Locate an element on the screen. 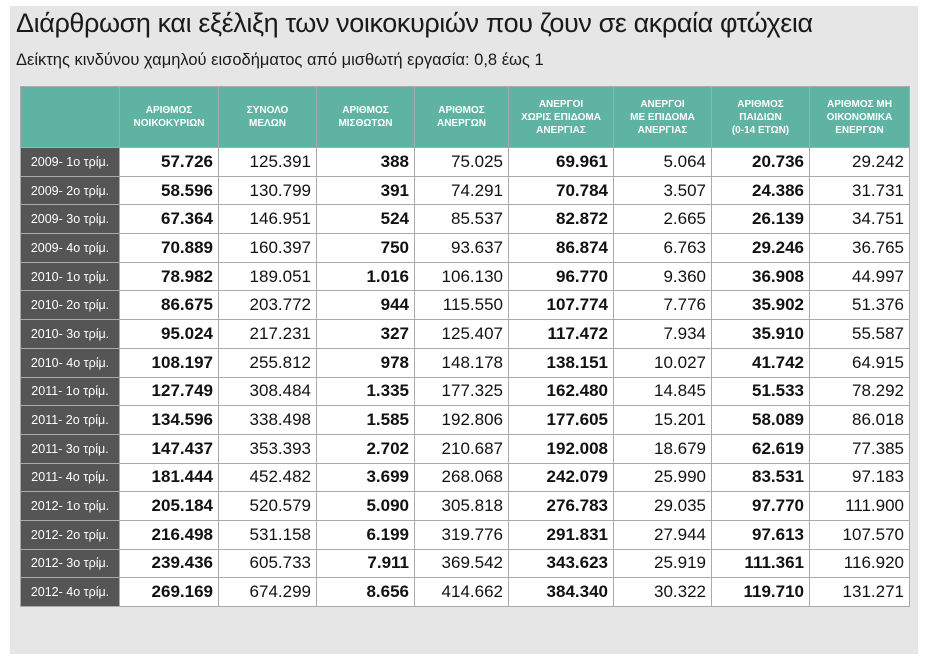 The height and width of the screenshot is (660, 928). table-cell: 319.776 is located at coordinates (461, 534).